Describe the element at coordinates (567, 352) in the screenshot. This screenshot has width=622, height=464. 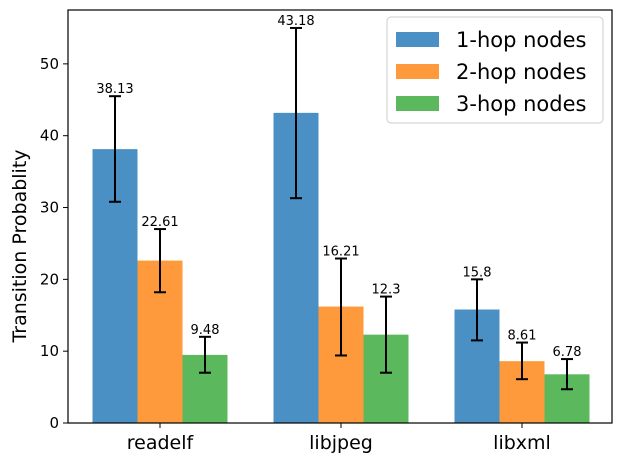
I see `data-label: 6.78` at that location.